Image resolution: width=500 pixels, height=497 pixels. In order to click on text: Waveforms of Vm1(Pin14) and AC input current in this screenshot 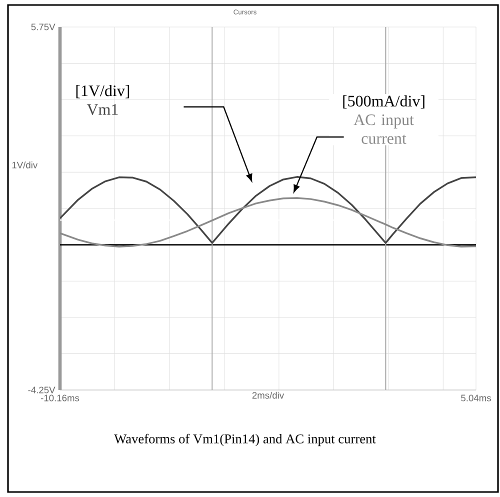, I will do `click(245, 440)`.